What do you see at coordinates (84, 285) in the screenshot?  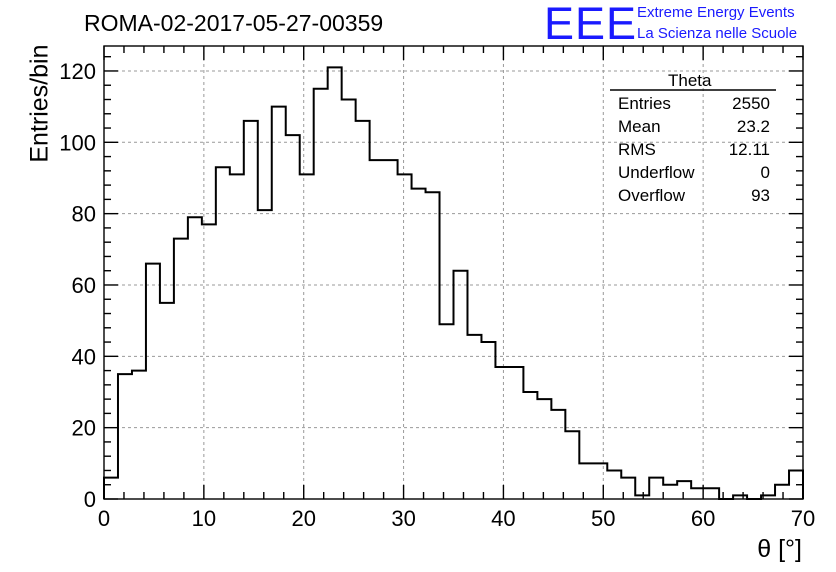 I see `y-tick-label: 60` at bounding box center [84, 285].